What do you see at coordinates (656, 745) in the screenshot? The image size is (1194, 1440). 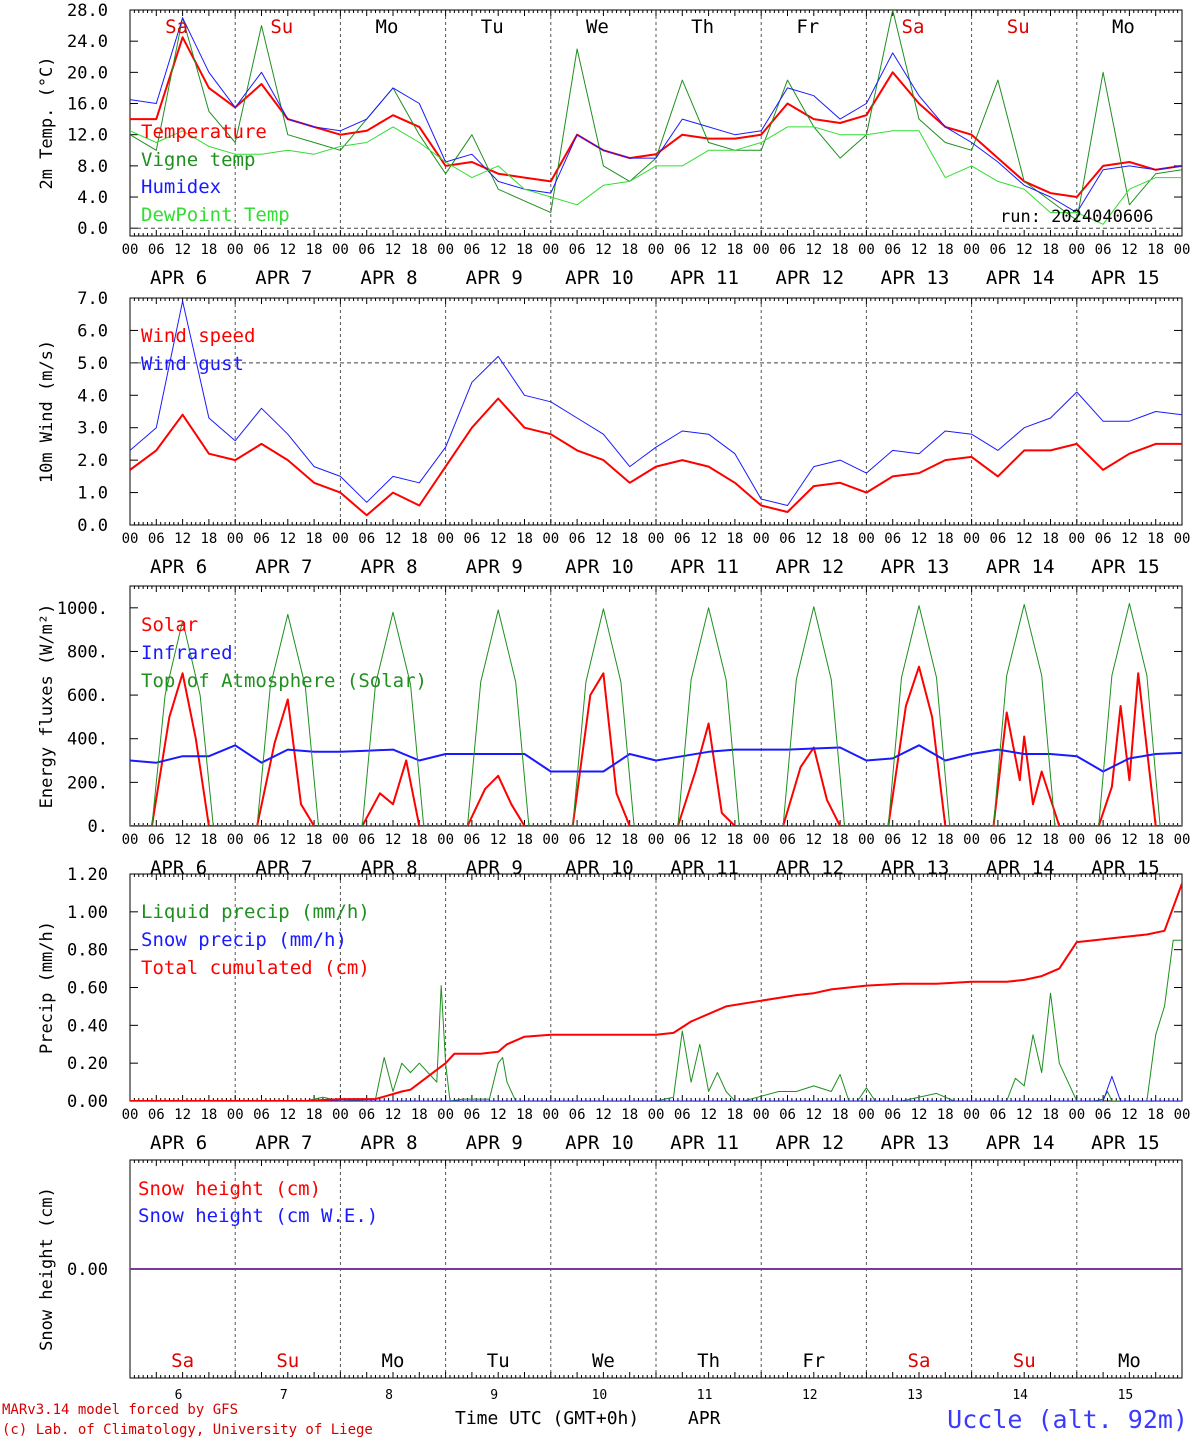 I see `series-line-solar` at bounding box center [656, 745].